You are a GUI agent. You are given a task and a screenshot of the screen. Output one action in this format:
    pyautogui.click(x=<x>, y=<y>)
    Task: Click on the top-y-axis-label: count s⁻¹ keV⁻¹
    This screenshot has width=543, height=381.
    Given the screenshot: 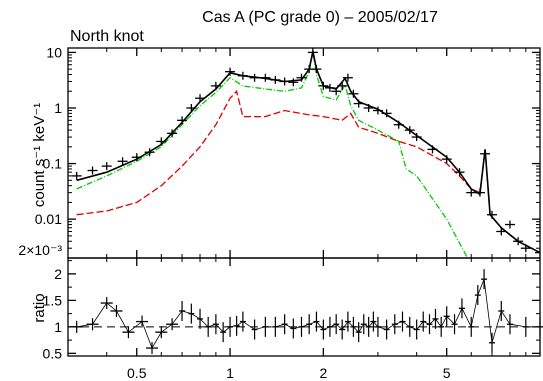 What is the action you would take?
    pyautogui.click(x=39, y=155)
    